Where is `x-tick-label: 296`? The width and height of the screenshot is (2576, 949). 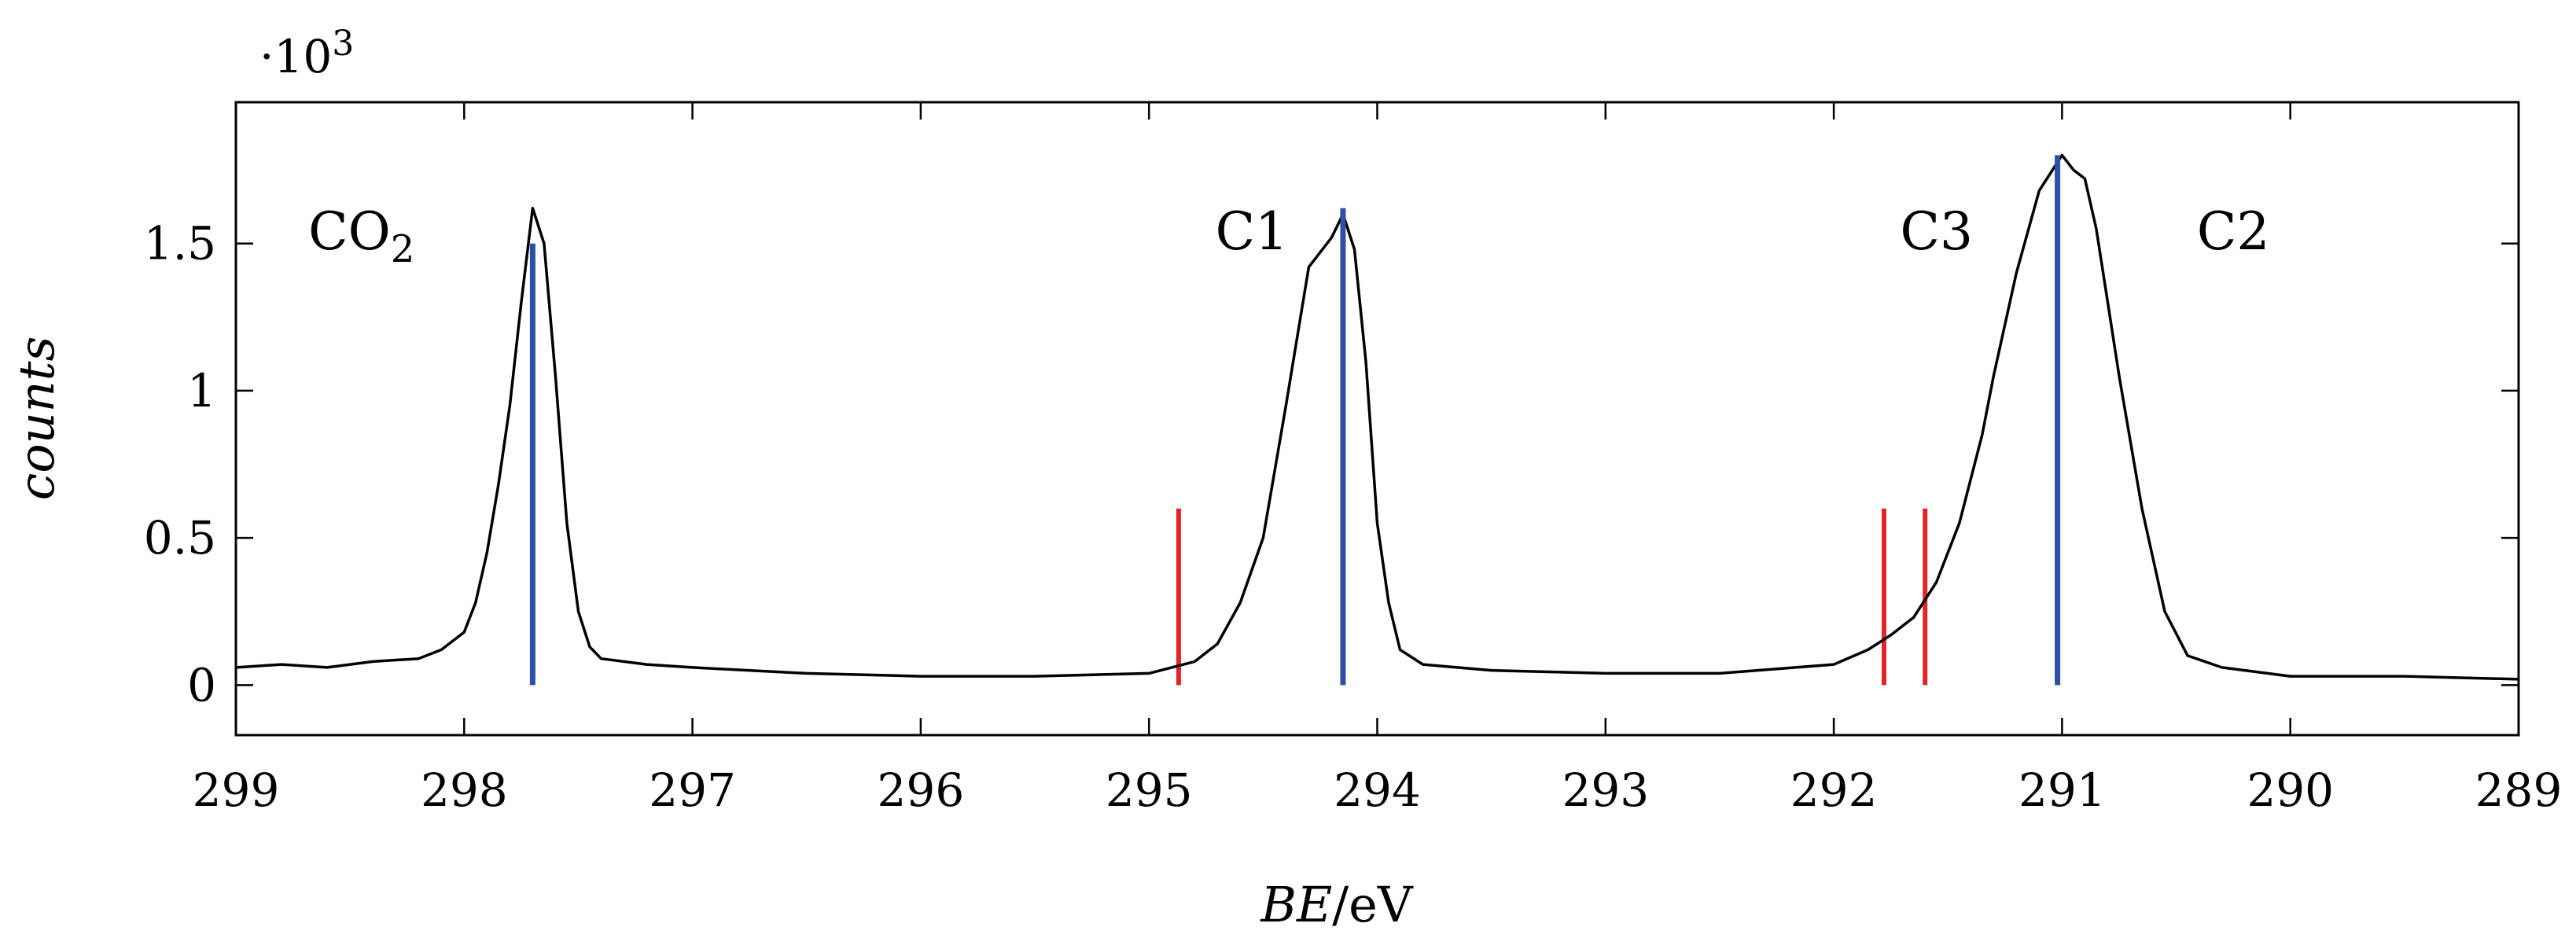 x-tick-label: 296 is located at coordinates (921, 790).